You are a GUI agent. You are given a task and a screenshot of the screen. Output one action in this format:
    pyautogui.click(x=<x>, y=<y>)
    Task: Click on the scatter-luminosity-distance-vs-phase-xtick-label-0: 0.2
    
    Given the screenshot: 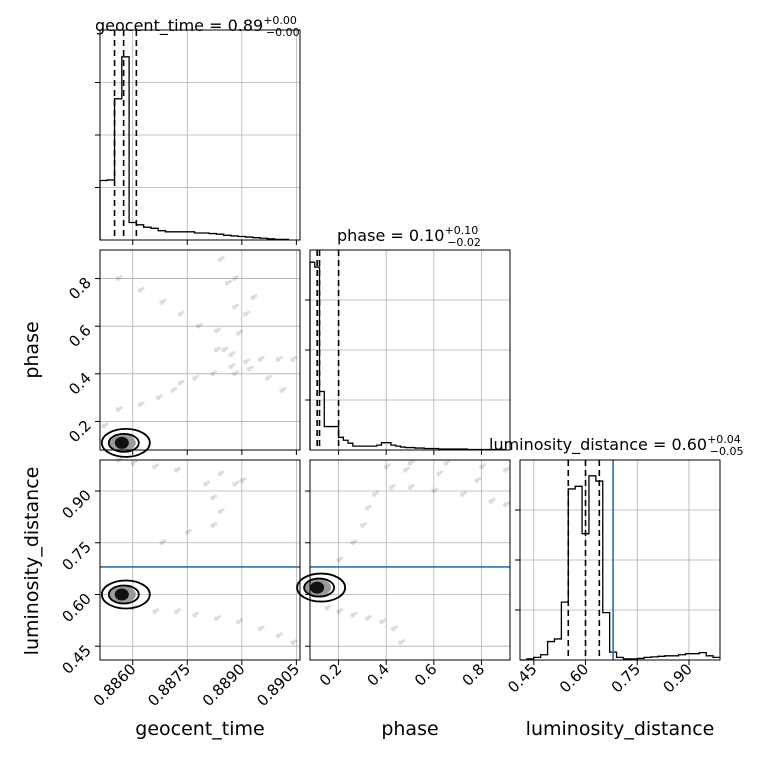 What is the action you would take?
    pyautogui.click(x=331, y=675)
    